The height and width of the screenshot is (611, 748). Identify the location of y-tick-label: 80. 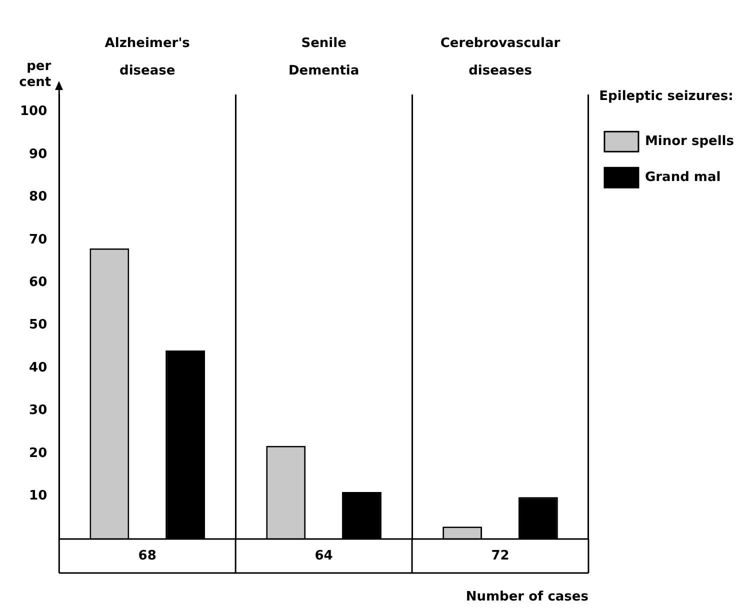
(38, 197).